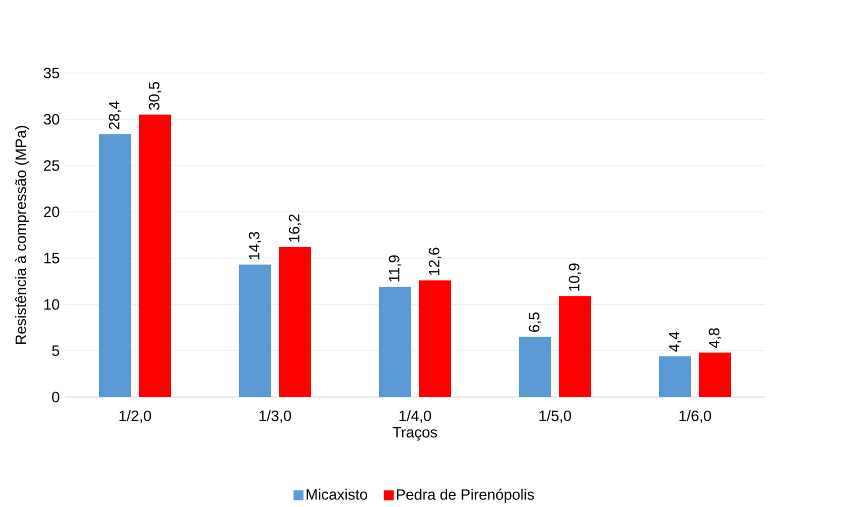  What do you see at coordinates (696, 416) in the screenshot?
I see `x-tick-label: 1/6,0` at bounding box center [696, 416].